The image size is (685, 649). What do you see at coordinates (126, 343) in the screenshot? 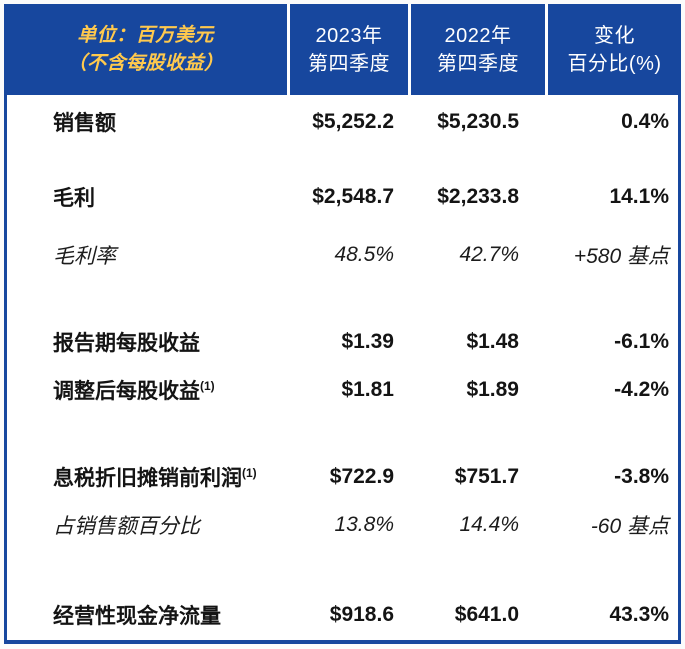
I see `row-label: 报告期每股收益` at bounding box center [126, 343].